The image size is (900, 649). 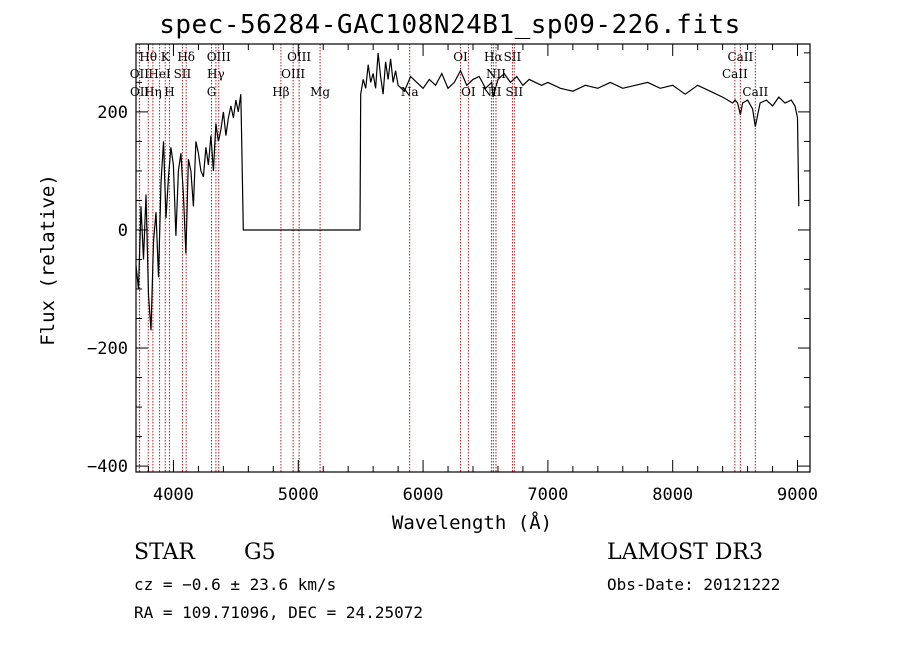 I want to click on line-label-17: Hη, so click(x=153, y=92).